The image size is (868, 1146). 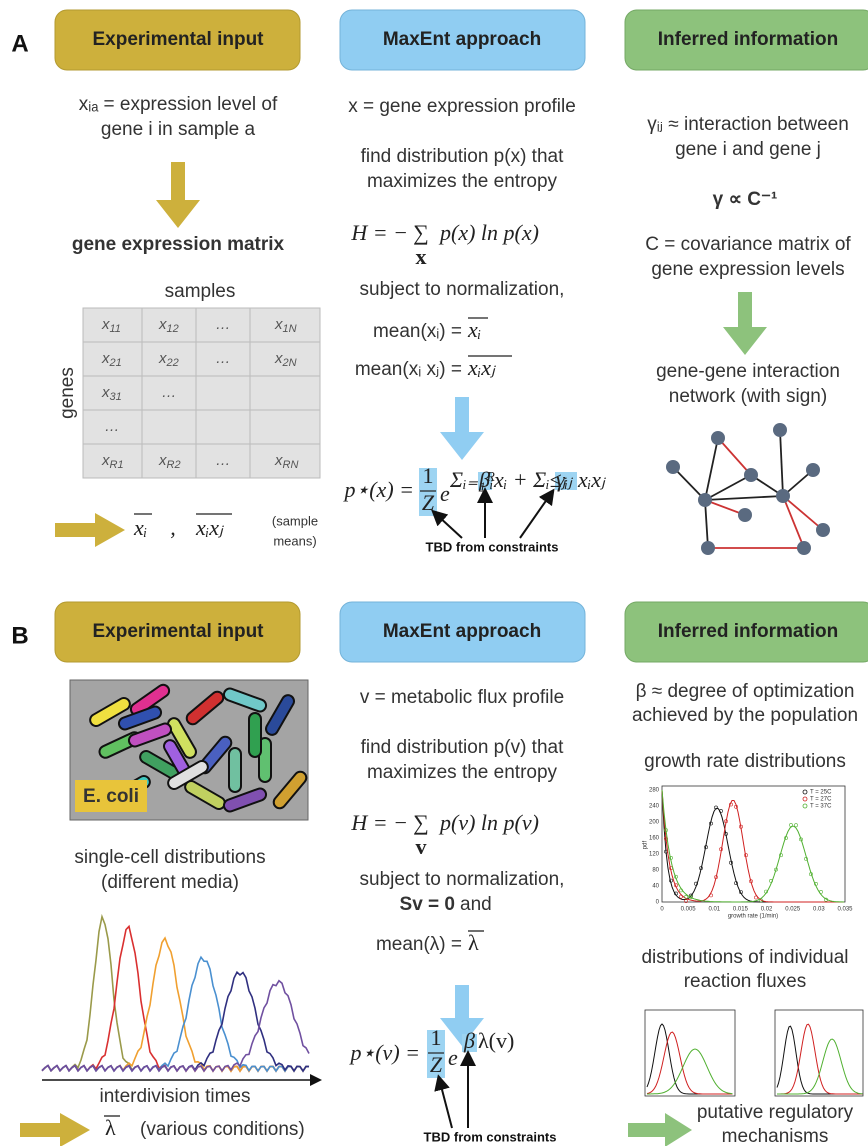 I want to click on flux-curves, so click(x=754, y=1059).